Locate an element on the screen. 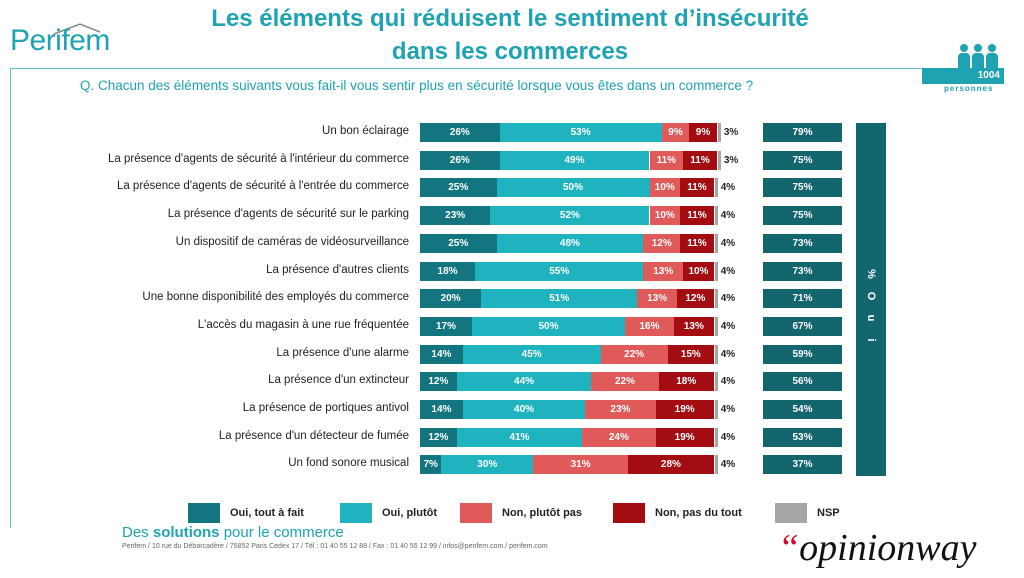 The height and width of the screenshot is (578, 1024). tagline-bold: solutions is located at coordinates (186, 532).